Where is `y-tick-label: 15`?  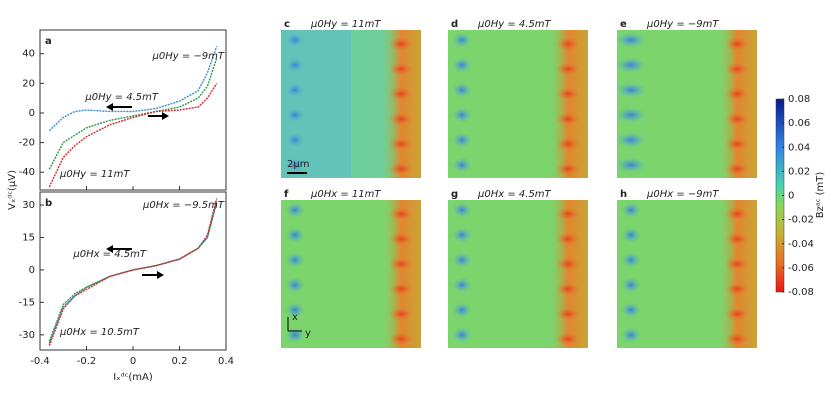
y-tick-label: 15 is located at coordinates (28, 237).